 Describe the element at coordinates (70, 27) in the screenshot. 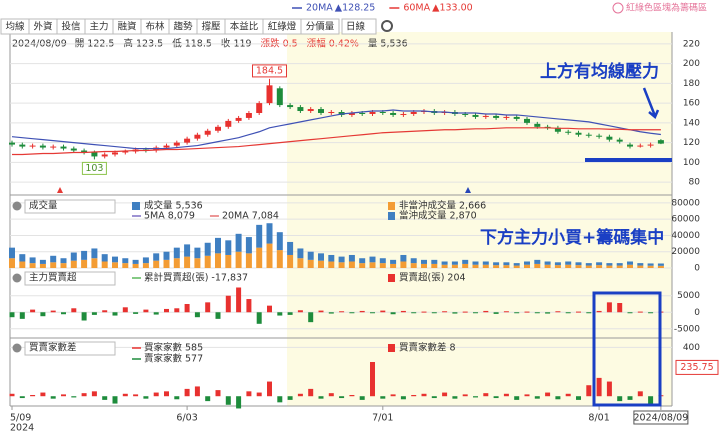

I see `tab-label: 投信` at that location.